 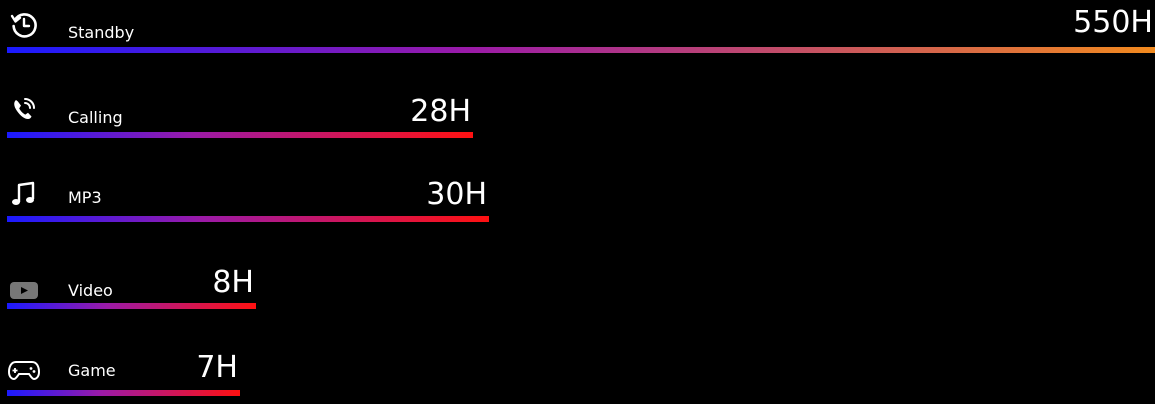 I want to click on category-label-standby: Standby, so click(x=101, y=32).